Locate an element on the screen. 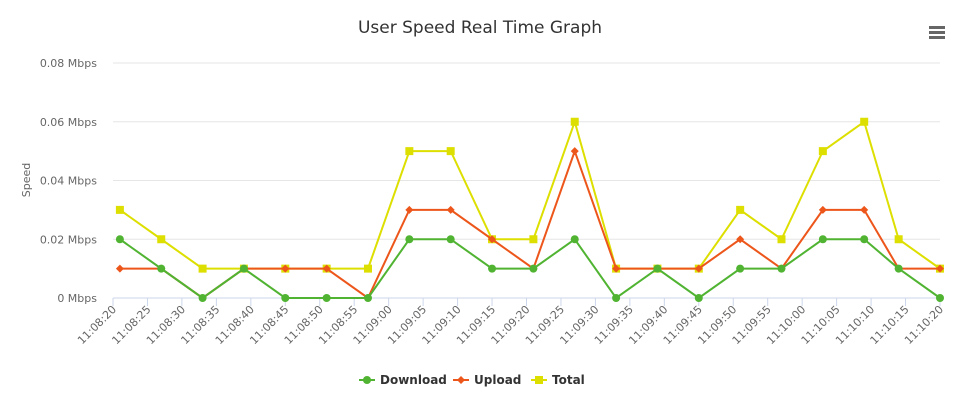 This screenshot has width=973, height=404. chart-title: User Speed Real Time Graph is located at coordinates (480, 28).